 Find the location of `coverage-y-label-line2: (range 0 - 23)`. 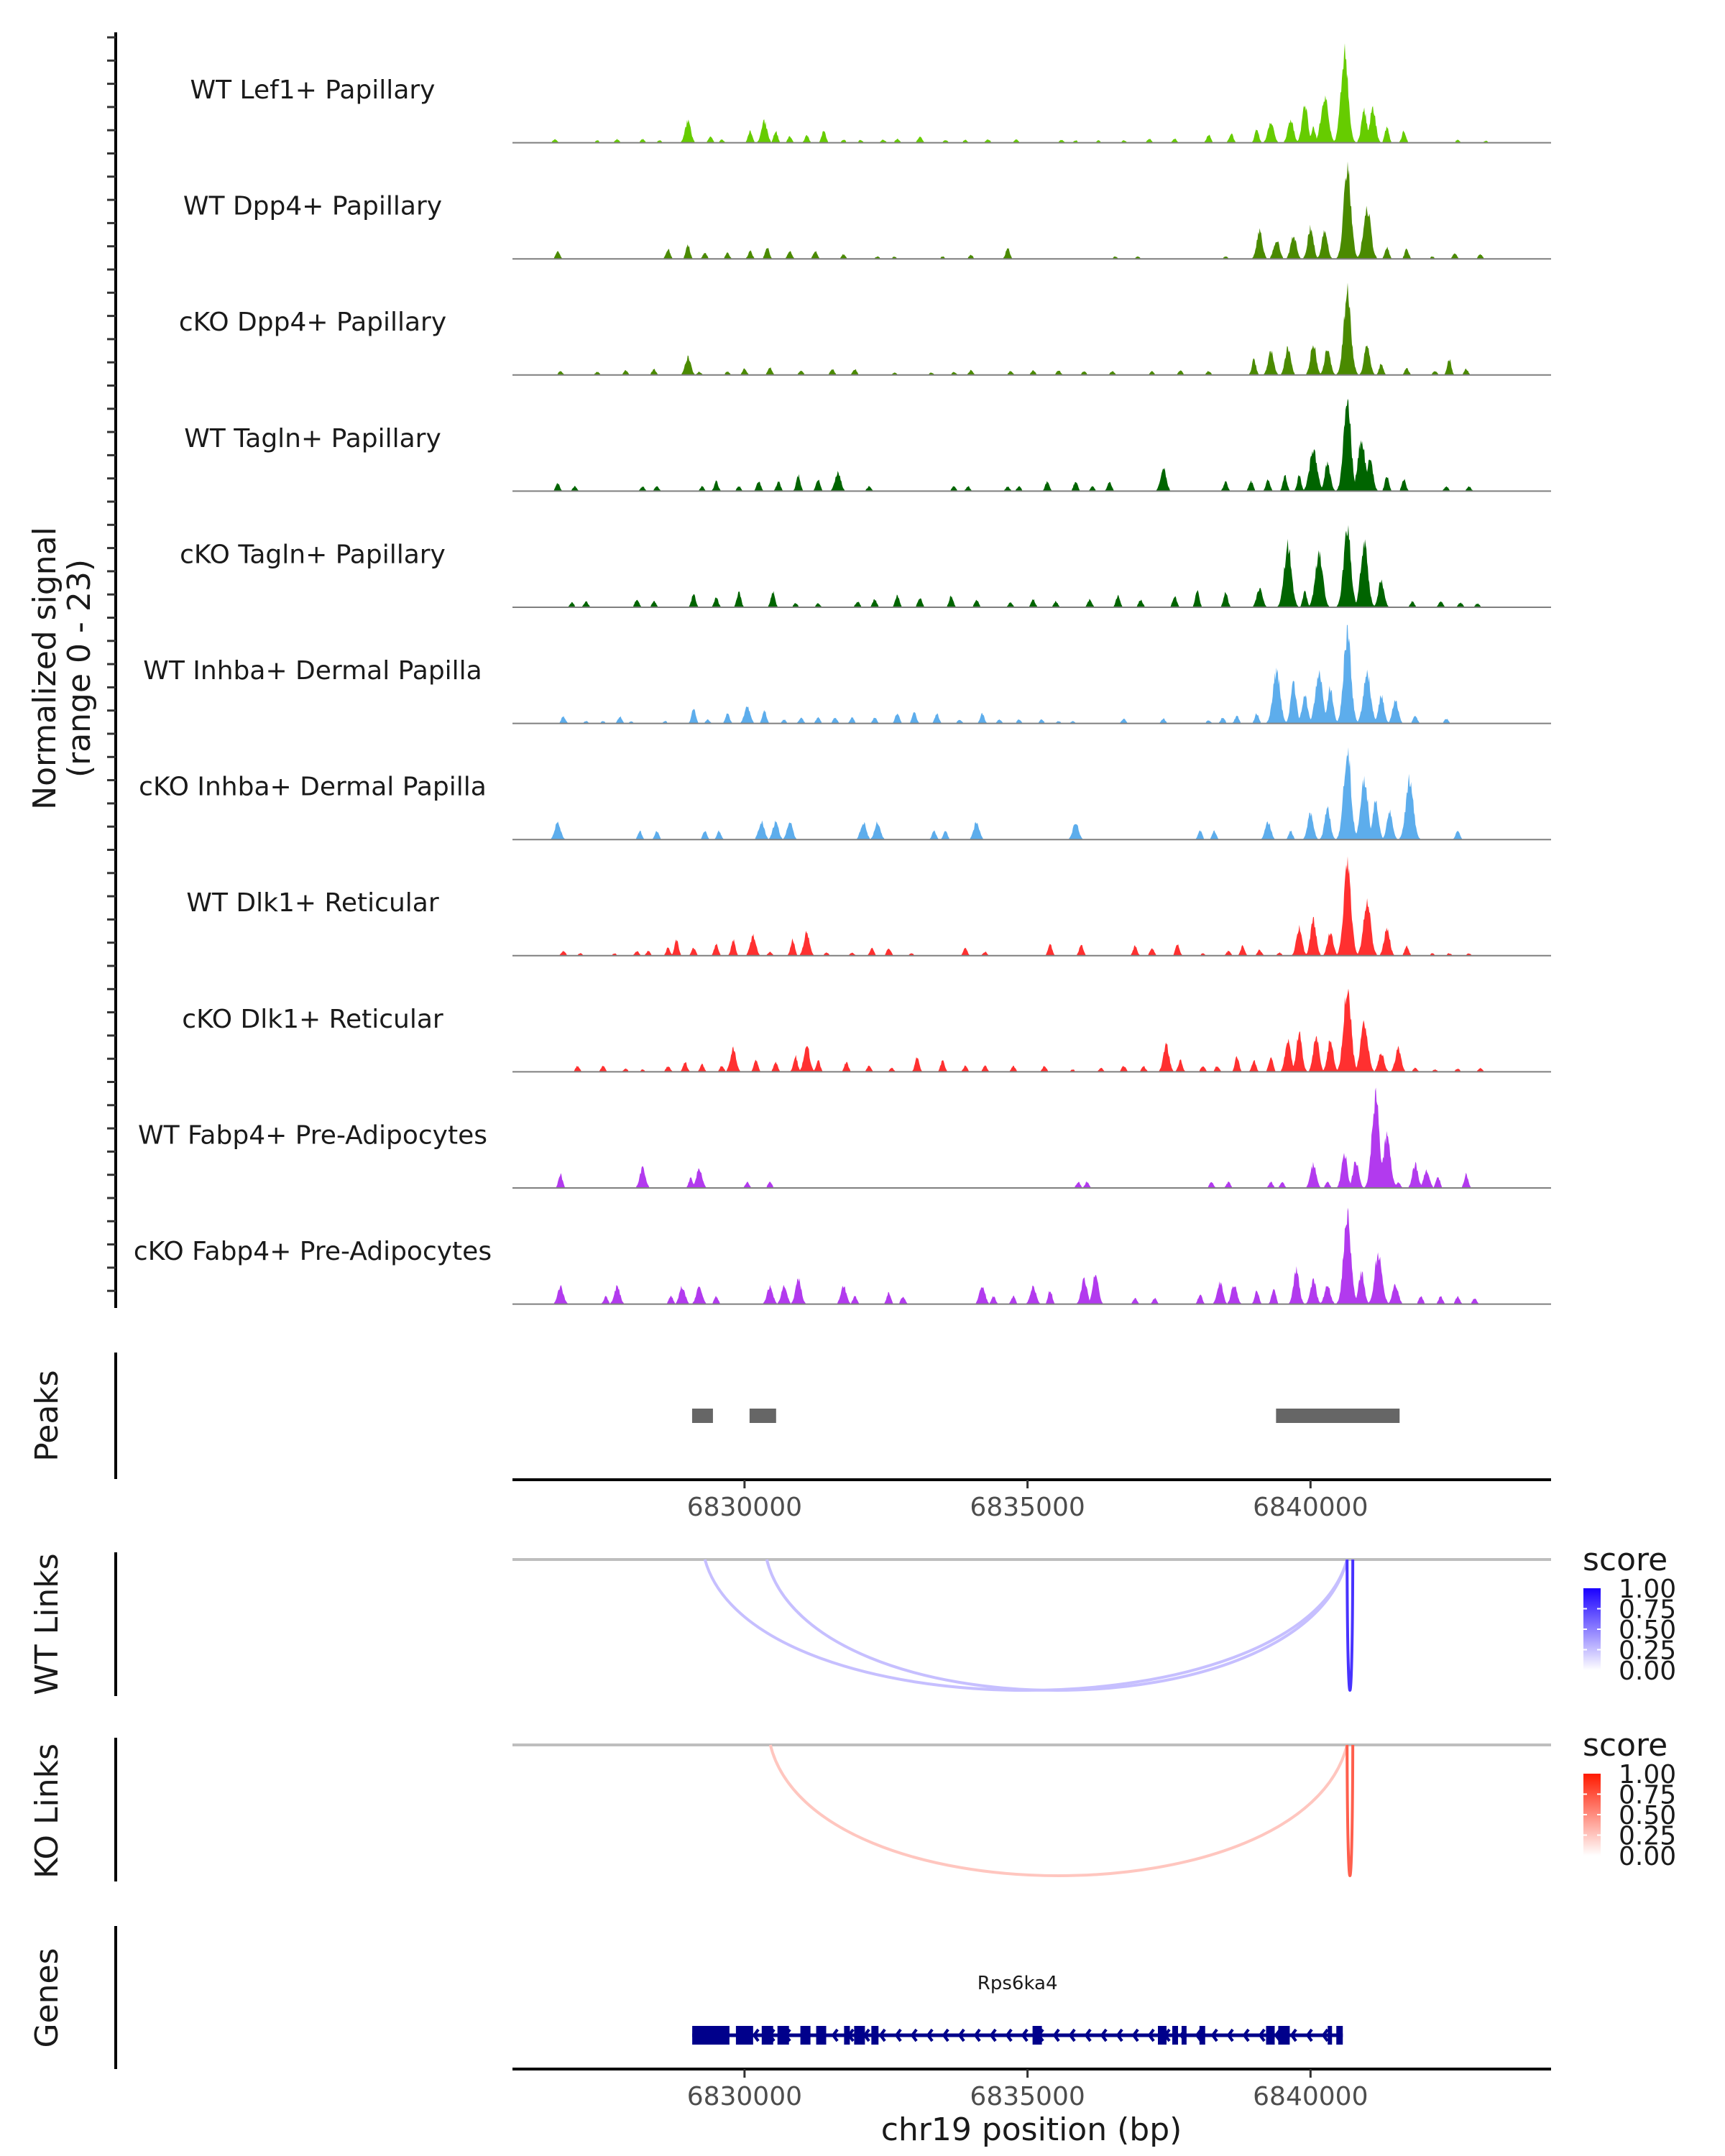

coverage-y-label-line2: (range 0 - 23) is located at coordinates (79, 668).